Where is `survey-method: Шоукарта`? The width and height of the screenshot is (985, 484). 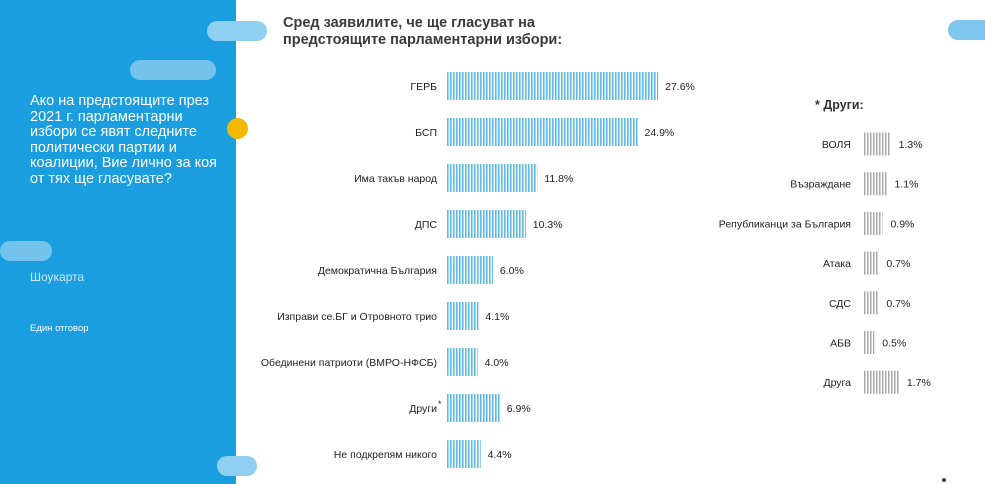 survey-method: Шоукарта is located at coordinates (57, 277).